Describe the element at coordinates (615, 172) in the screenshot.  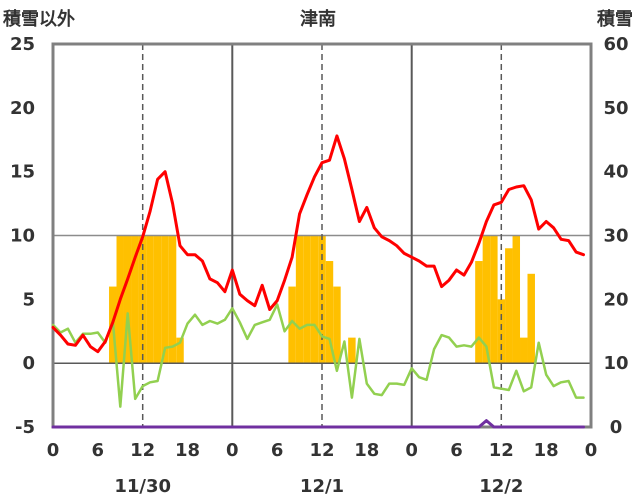
I see `y2-tick-label: 40` at that location.